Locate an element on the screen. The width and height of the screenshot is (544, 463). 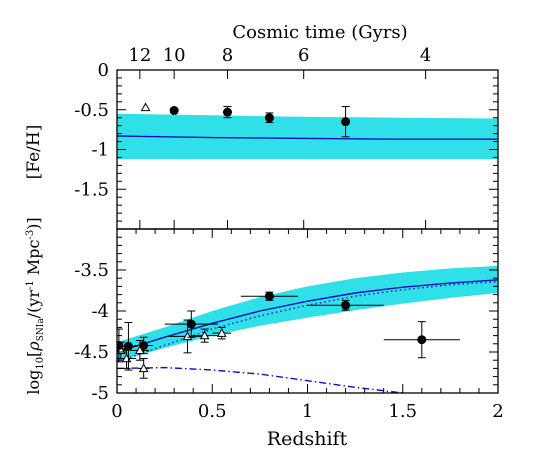
top-uncertainty-band is located at coordinates (307, 136).